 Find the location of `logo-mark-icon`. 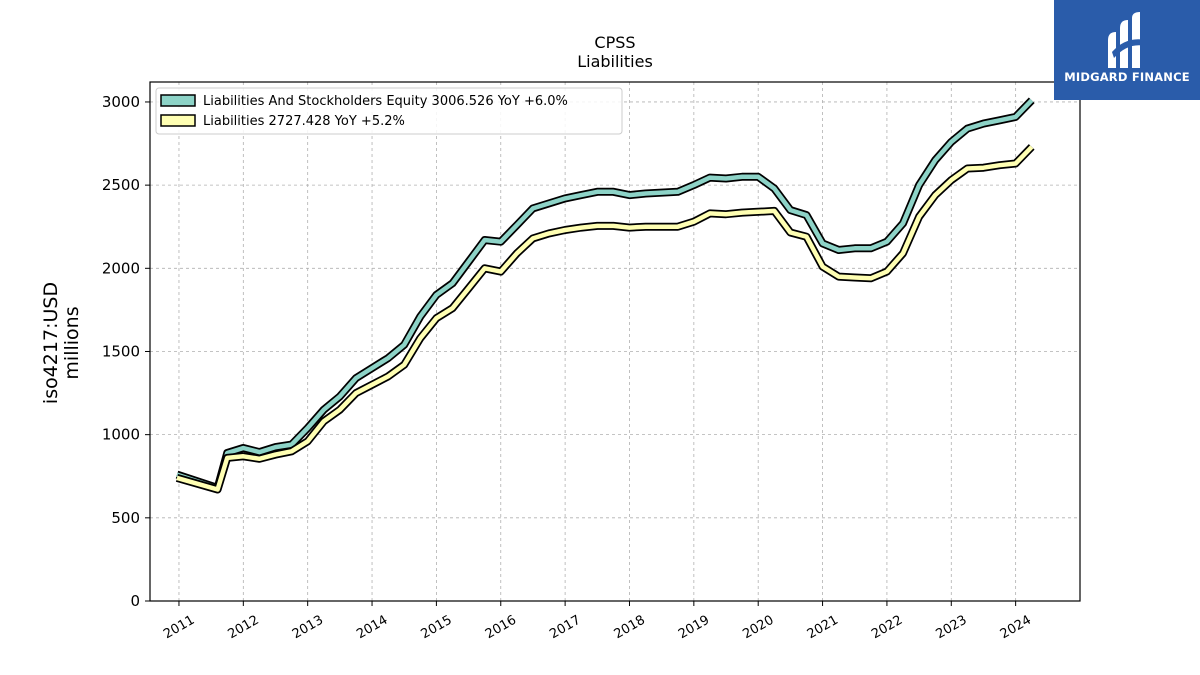

logo-mark-icon is located at coordinates (1127, 40).